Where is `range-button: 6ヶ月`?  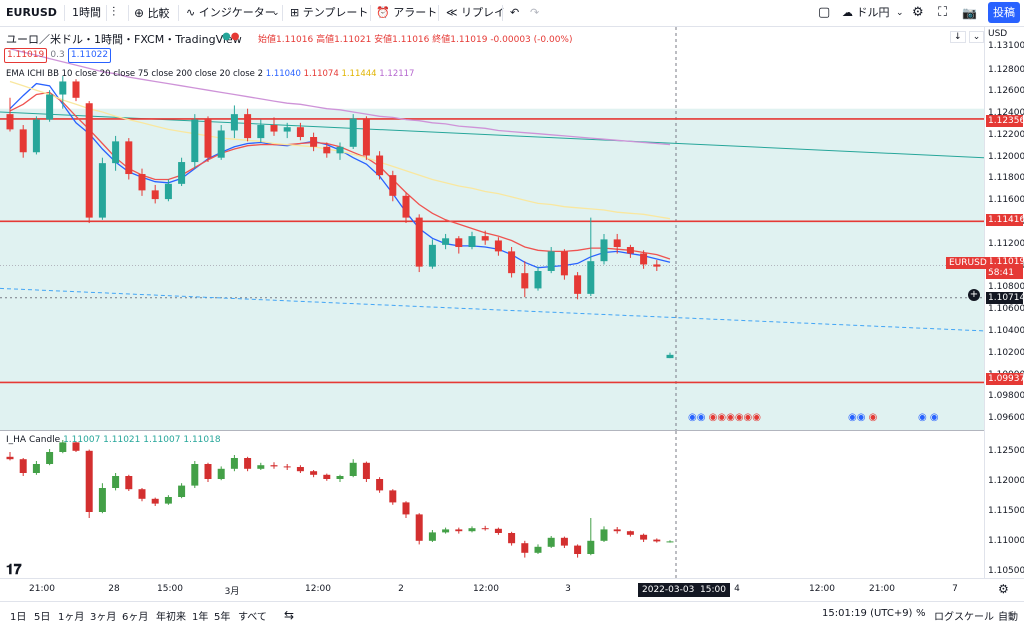
range-button: 6ヶ月 is located at coordinates (135, 617).